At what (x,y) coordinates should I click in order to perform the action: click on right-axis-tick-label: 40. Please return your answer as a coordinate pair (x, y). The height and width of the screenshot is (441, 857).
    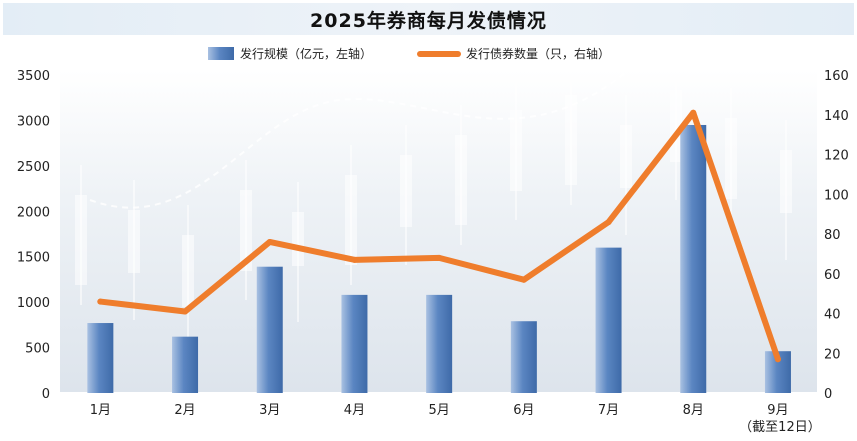
    Looking at the image, I should click on (832, 315).